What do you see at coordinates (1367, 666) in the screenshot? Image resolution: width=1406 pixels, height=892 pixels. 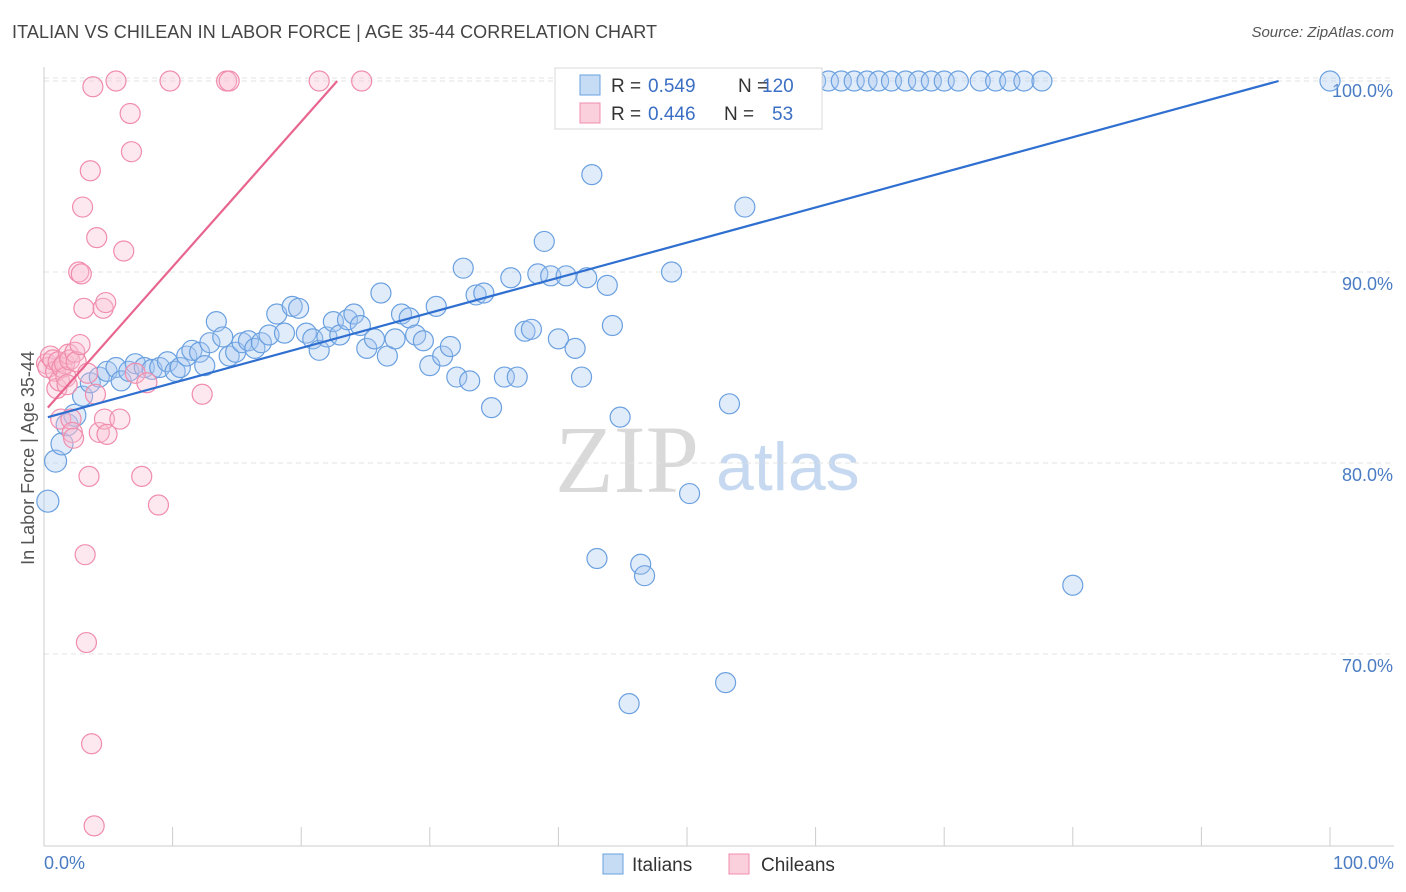 I see `y-tick-label: 70.0%` at bounding box center [1367, 666].